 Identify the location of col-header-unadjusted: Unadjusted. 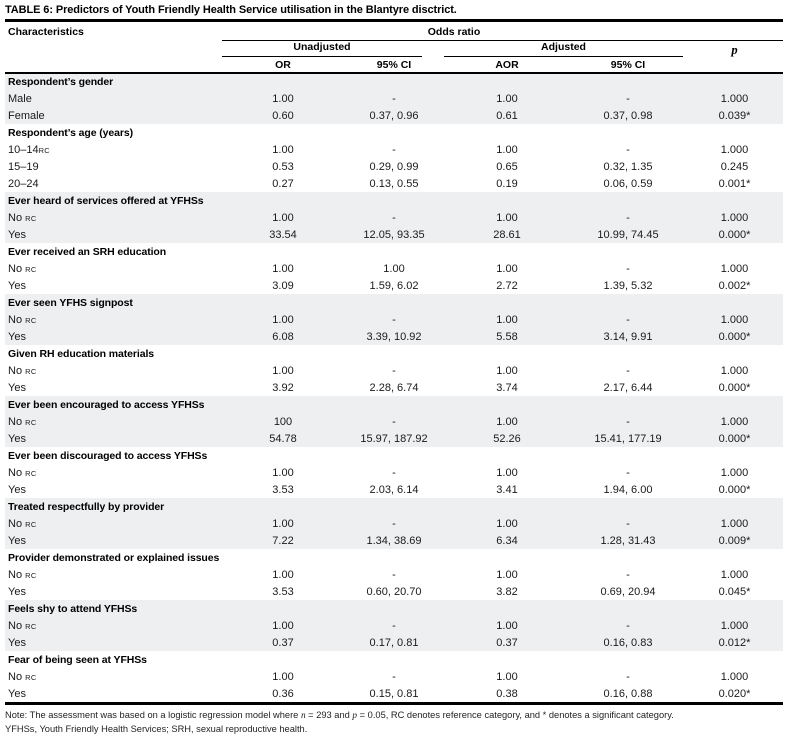
(322, 49).